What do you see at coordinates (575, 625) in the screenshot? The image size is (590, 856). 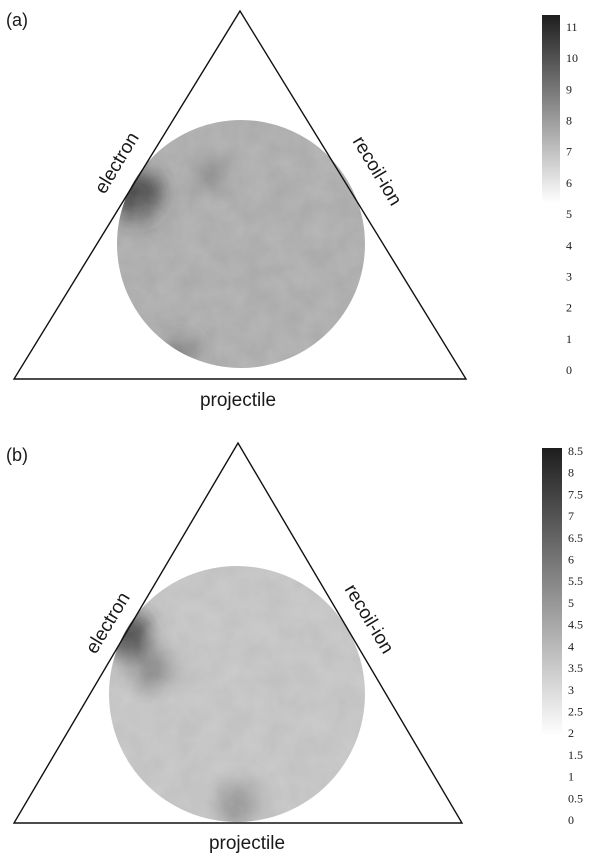 I see `colorbar-tick-label: 4.5` at bounding box center [575, 625].